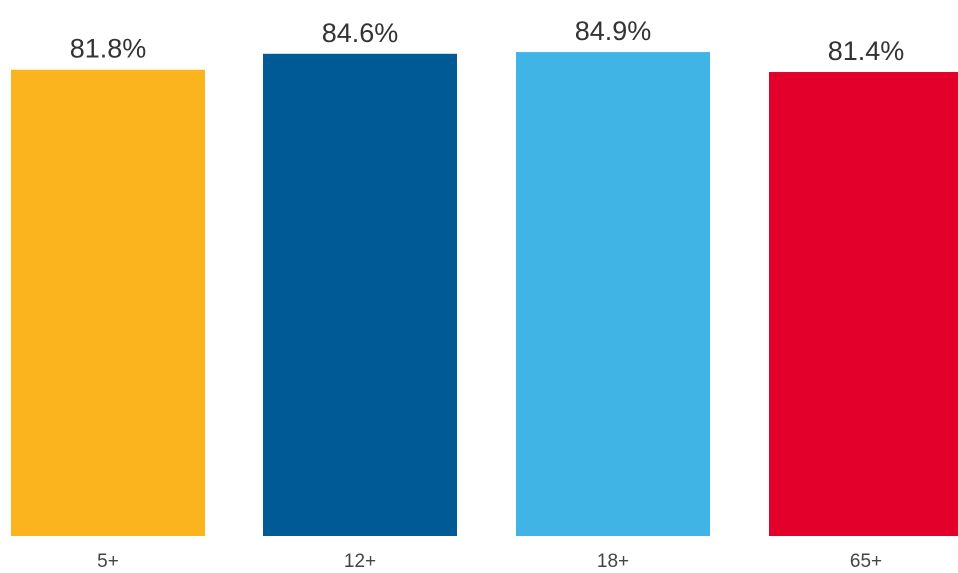 This screenshot has width=958, height=573. I want to click on x-tick-label-5plus: 5+, so click(108, 561).